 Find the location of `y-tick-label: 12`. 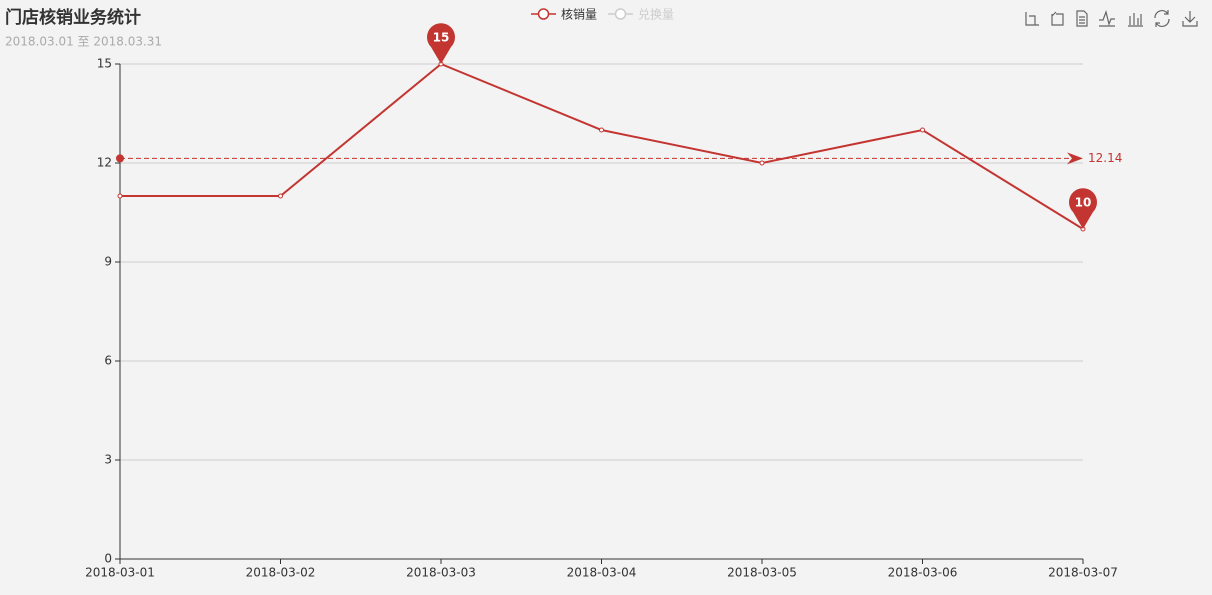

y-tick-label: 12 is located at coordinates (104, 163).